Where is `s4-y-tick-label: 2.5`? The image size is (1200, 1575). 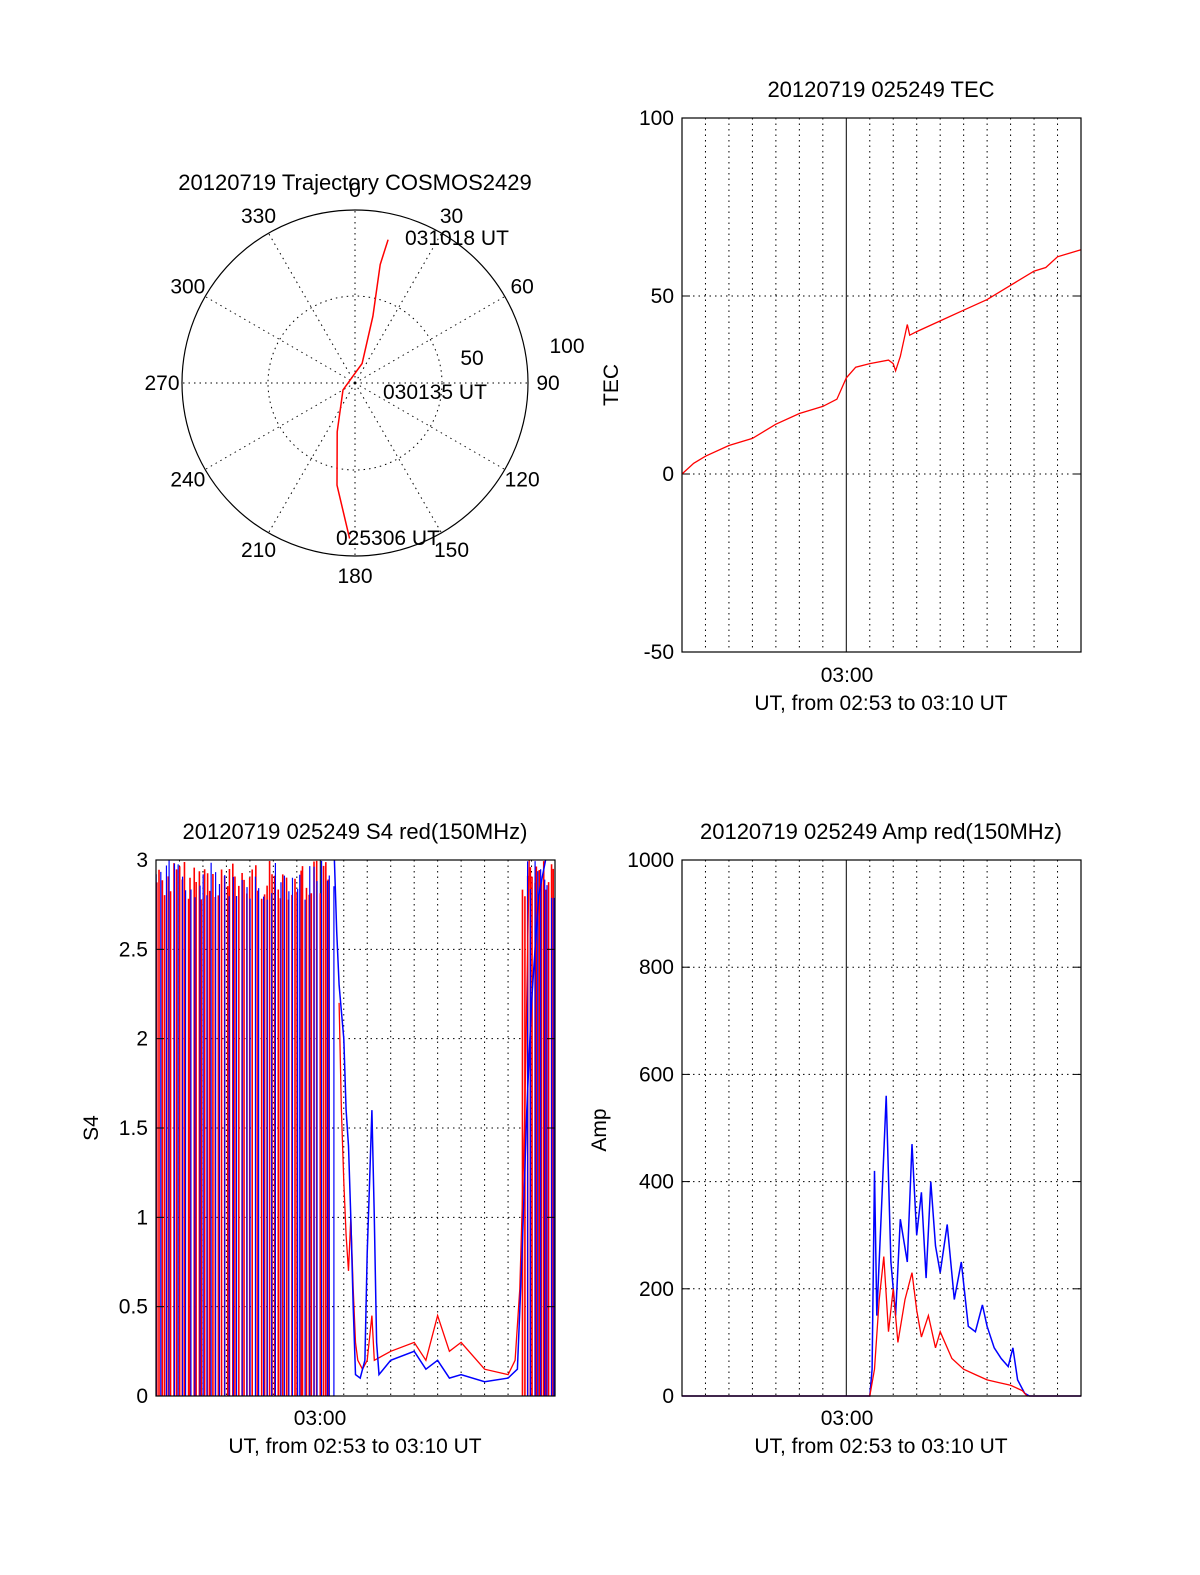
s4-y-tick-label: 2.5 is located at coordinates (133, 949).